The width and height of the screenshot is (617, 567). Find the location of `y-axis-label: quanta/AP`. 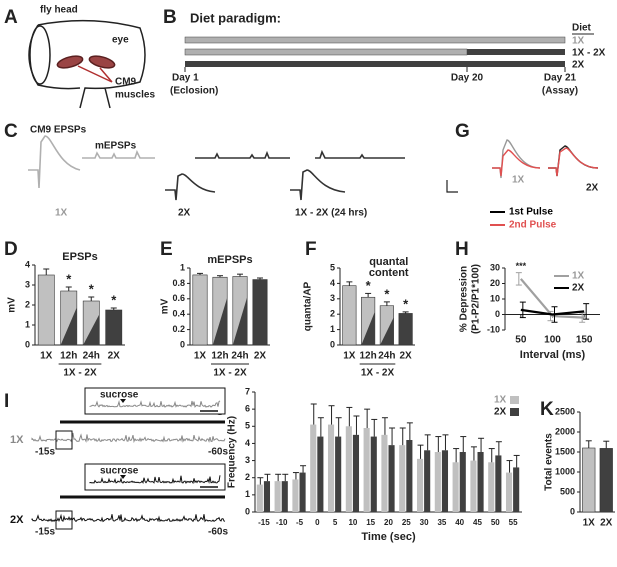

y-axis-label: quanta/AP is located at coordinates (308, 306).